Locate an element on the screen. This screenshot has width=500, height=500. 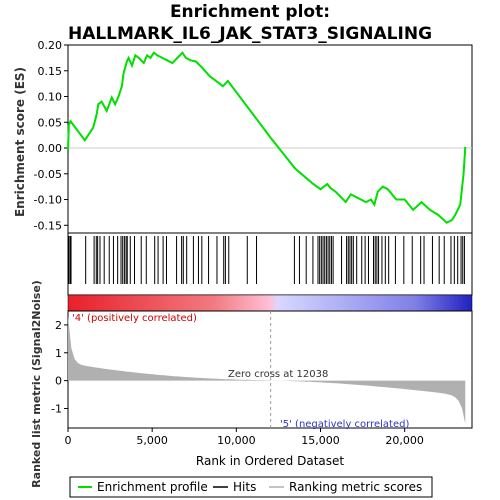
es-y-tick-label: 0.00 is located at coordinates (50, 148).